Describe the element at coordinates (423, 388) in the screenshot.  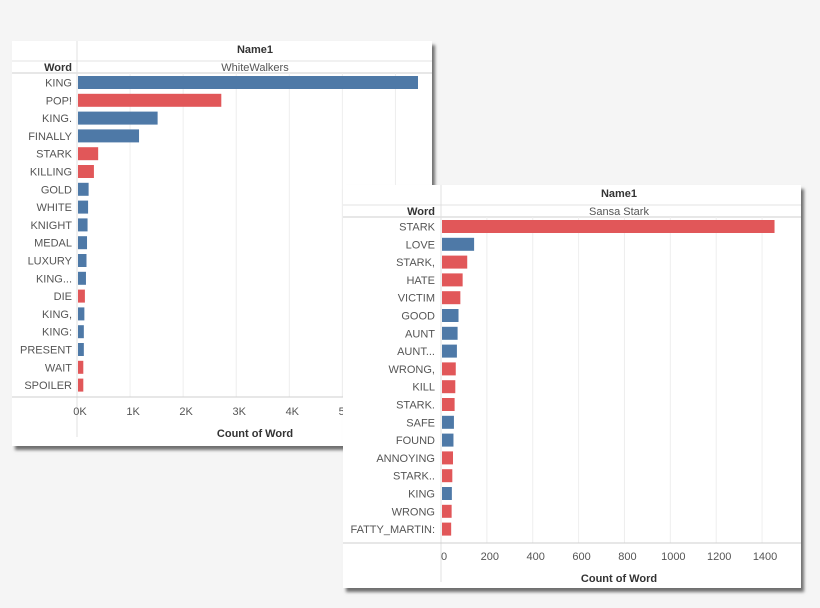
I see `category-label: KILL` at that location.